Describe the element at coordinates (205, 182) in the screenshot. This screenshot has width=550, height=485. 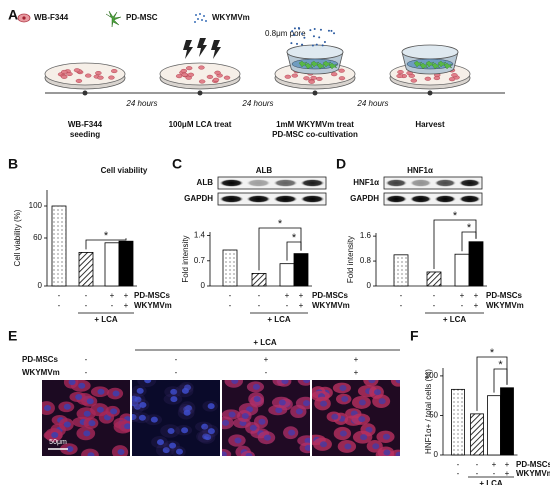
I see `blot-label: ALB` at that location.